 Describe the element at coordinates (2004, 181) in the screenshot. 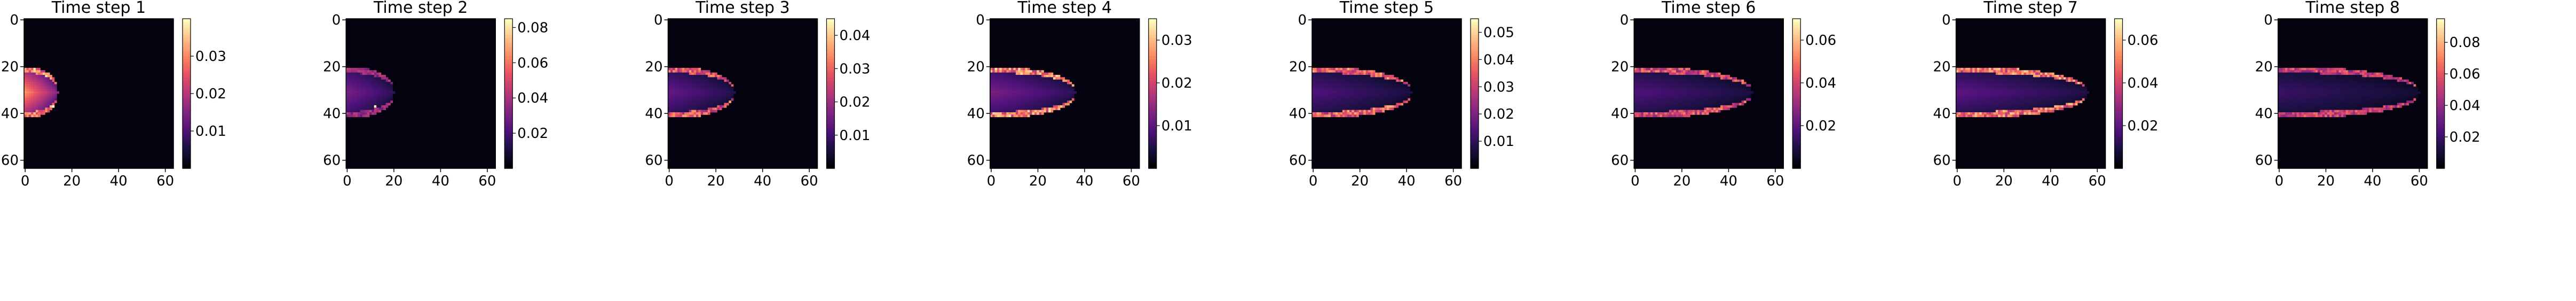

I see `x-tick-label: 20` at that location.